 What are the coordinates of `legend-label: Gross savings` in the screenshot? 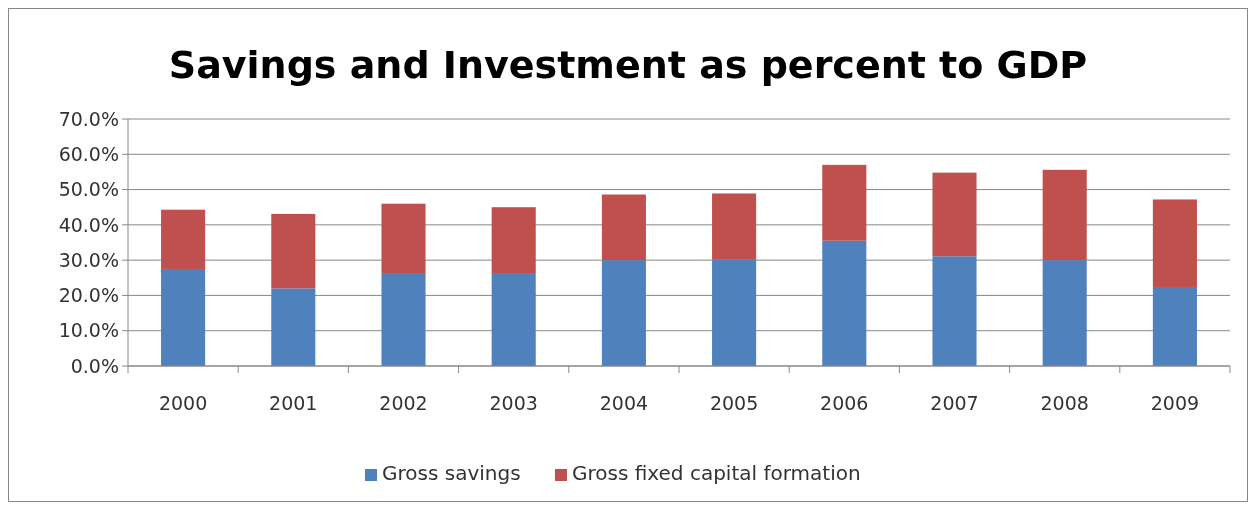 It's located at (451, 473).